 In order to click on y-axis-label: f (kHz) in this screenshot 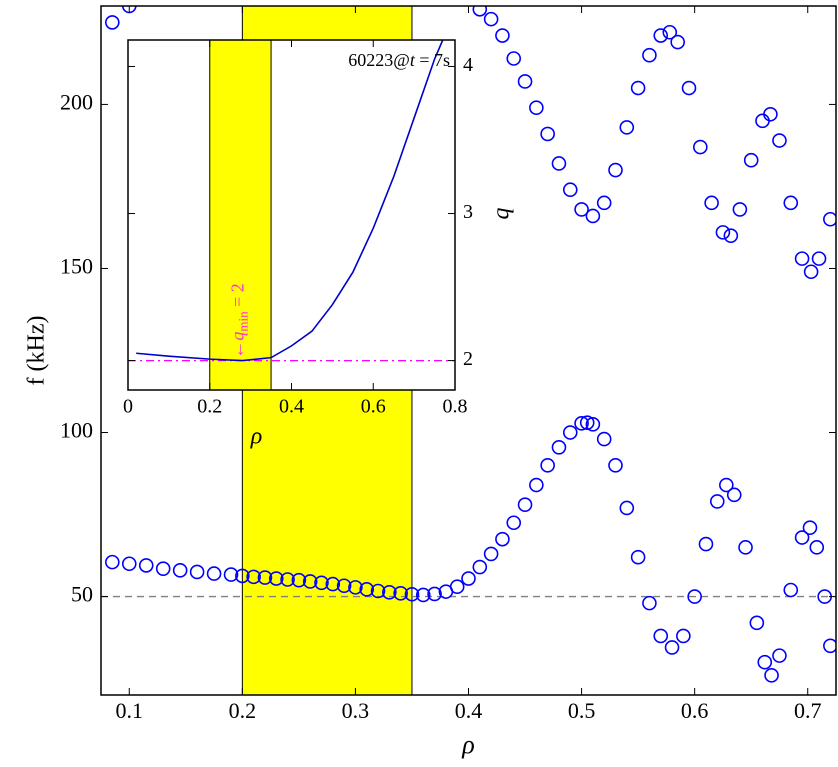, I will do `click(37, 351)`.